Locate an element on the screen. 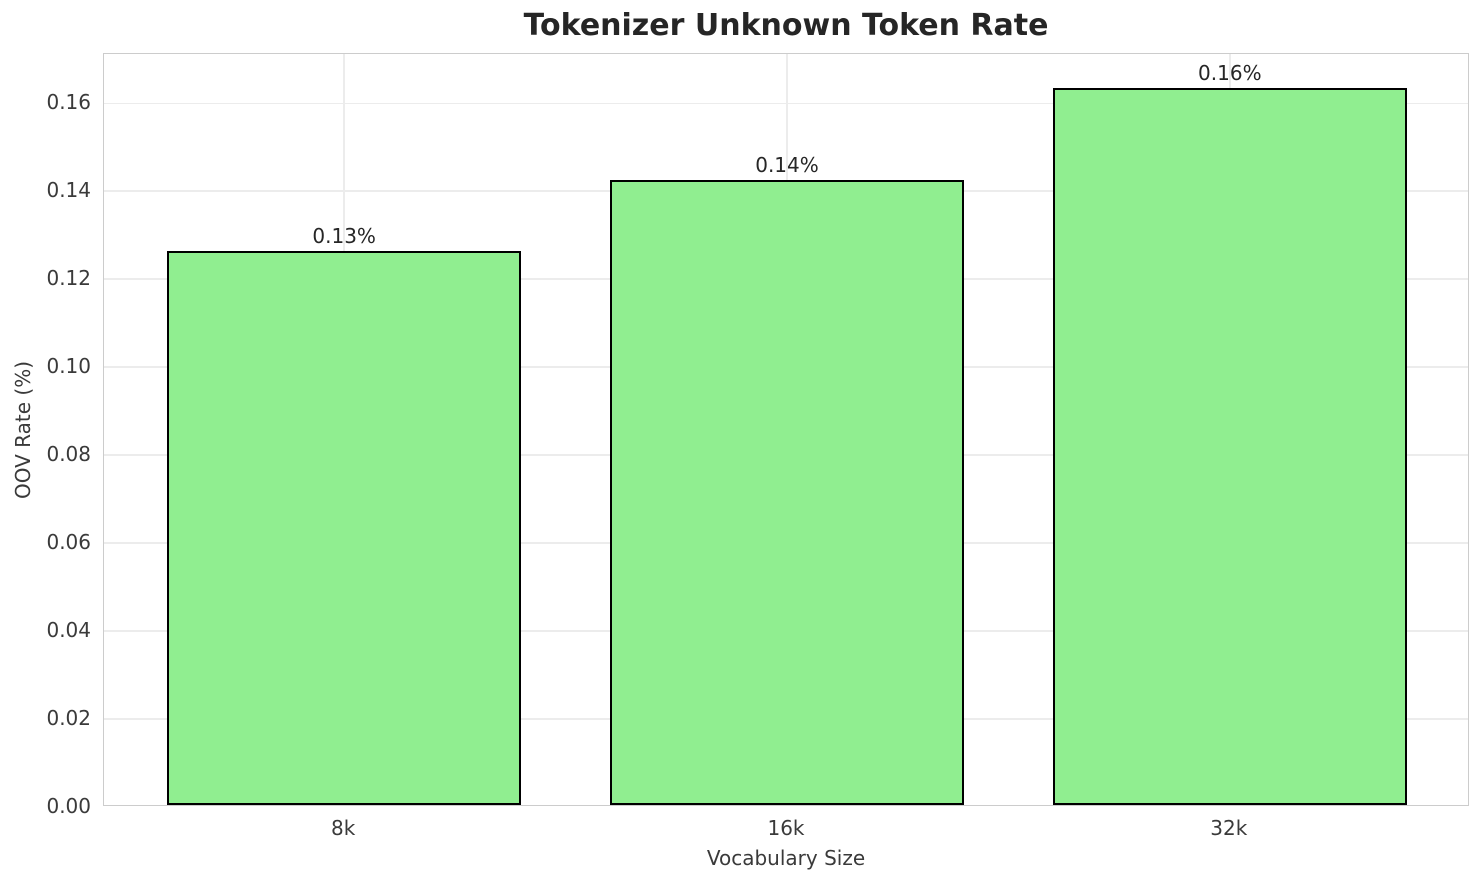  y-tick-label: 0.04 is located at coordinates (68, 630).